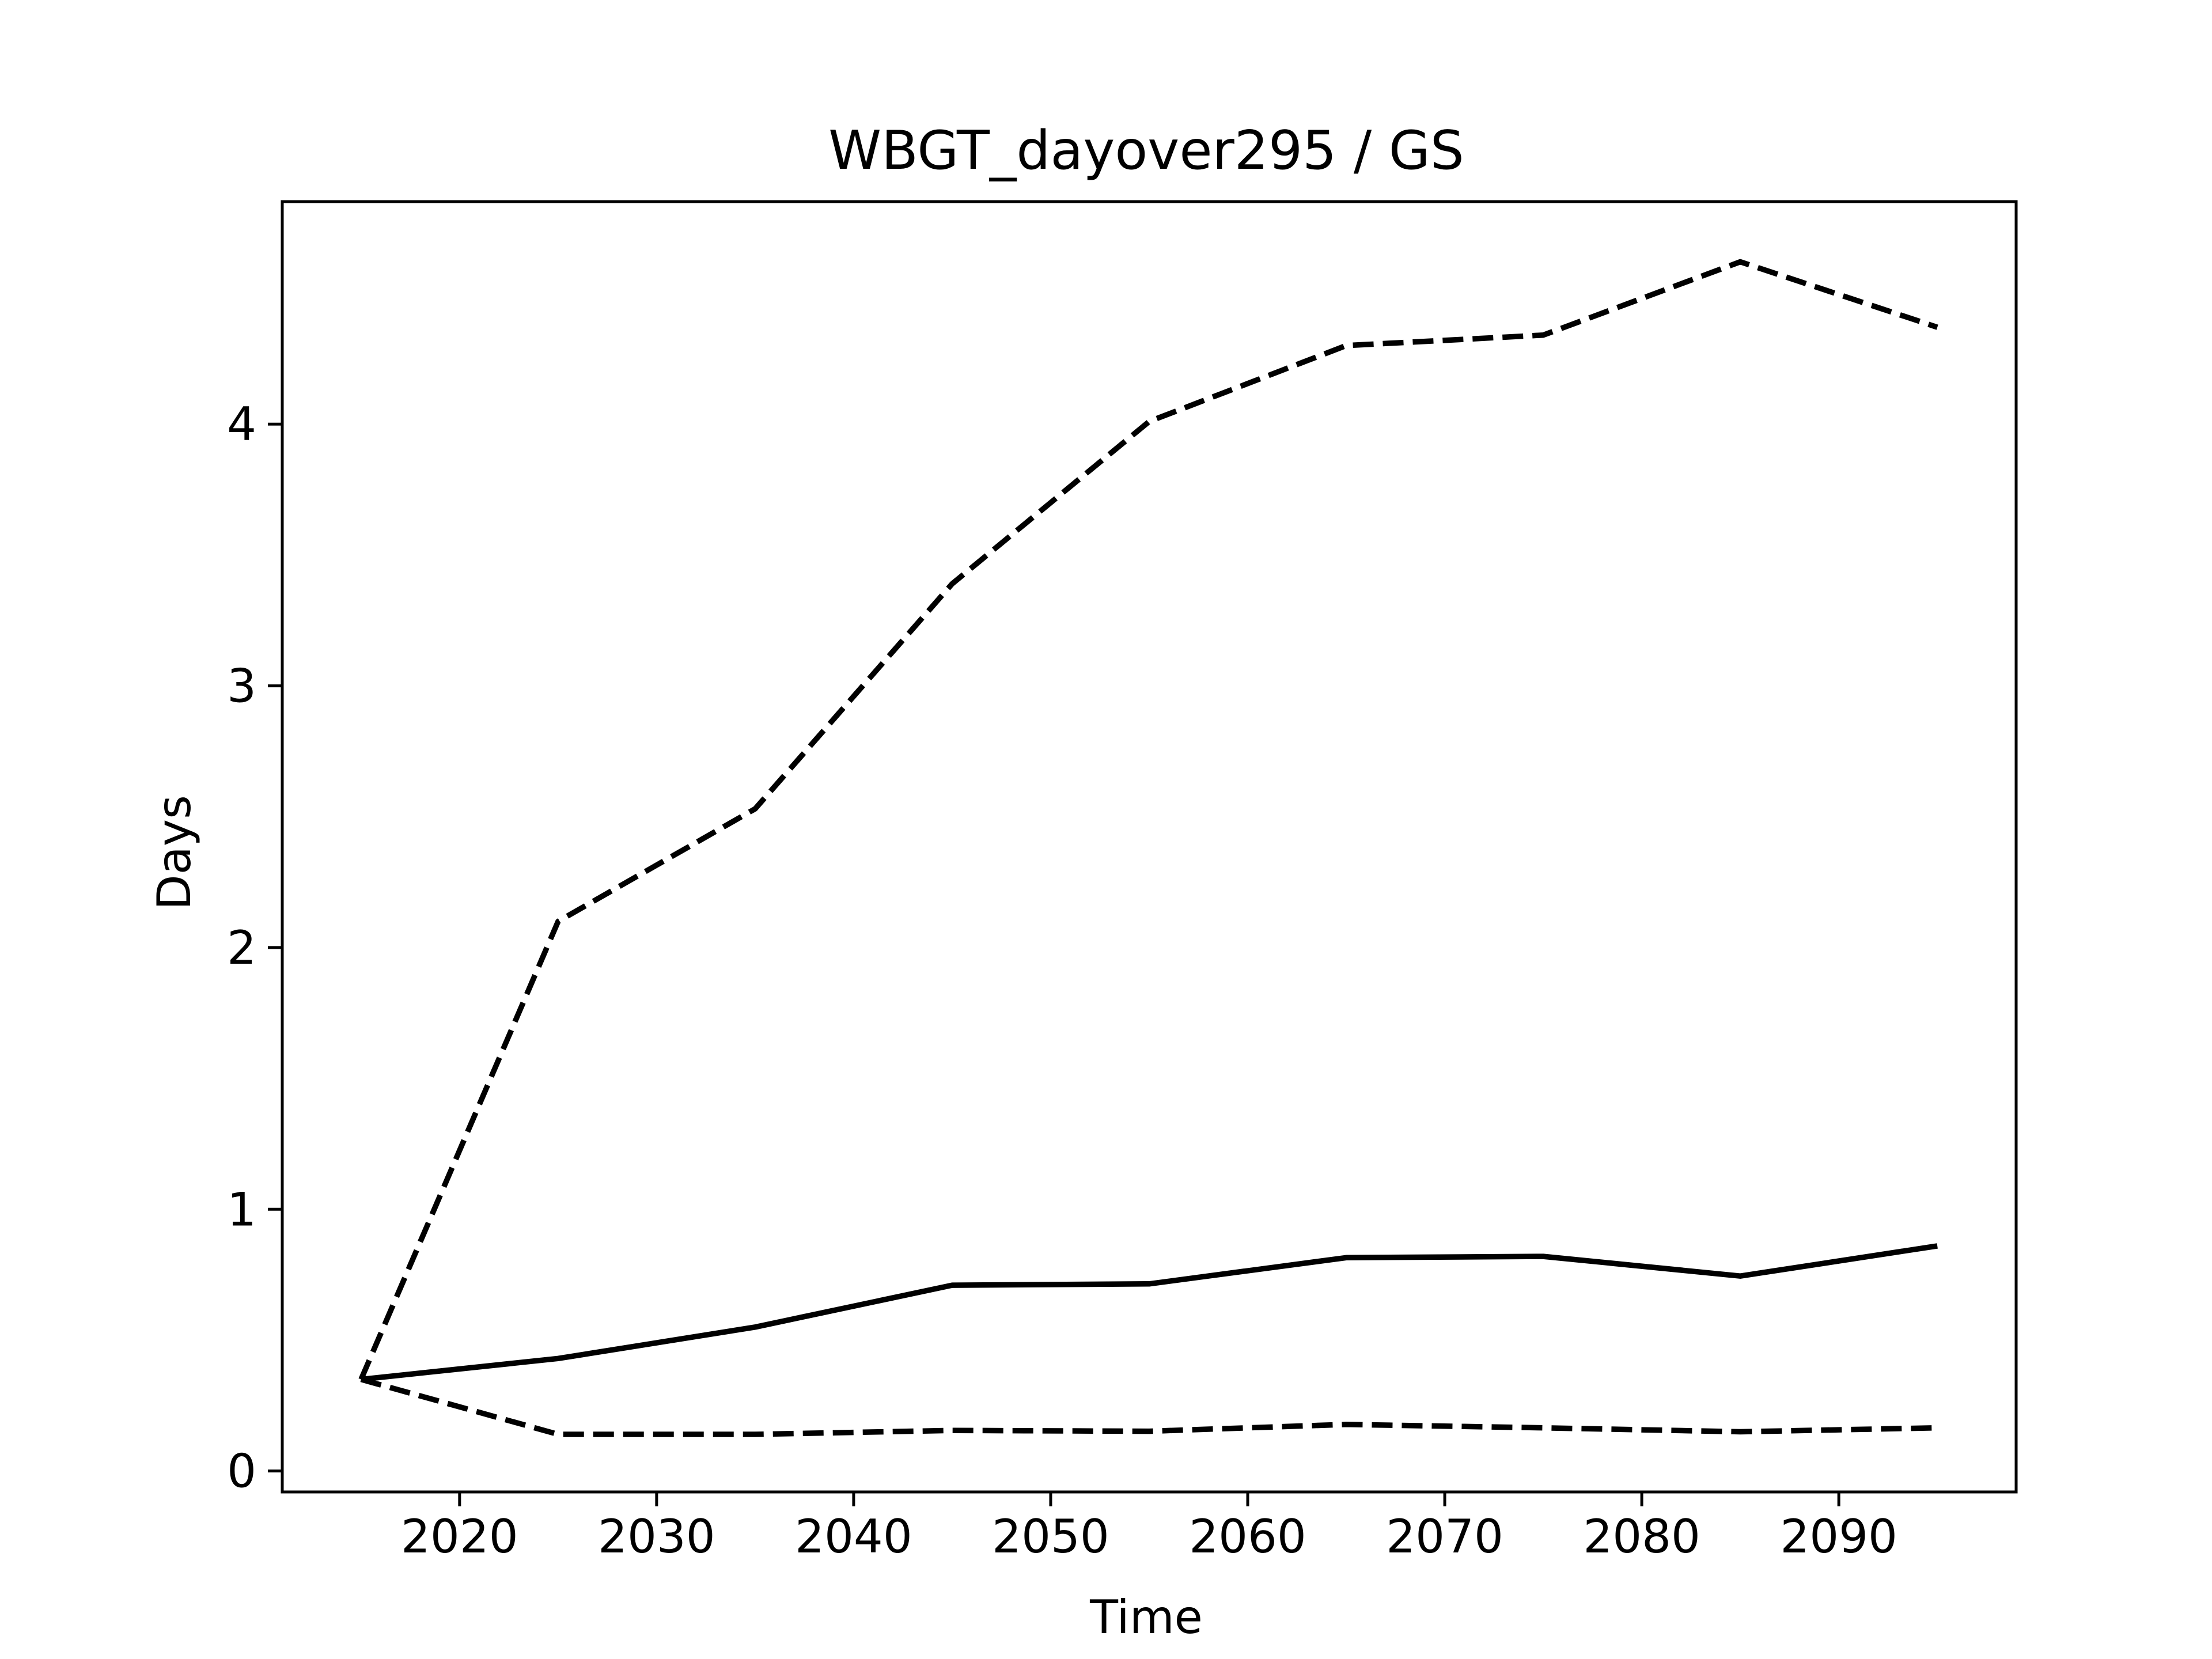 The width and height of the screenshot is (2212, 1659). I want to click on y-axis: 0 1 2 3 4, so click(254, 947).